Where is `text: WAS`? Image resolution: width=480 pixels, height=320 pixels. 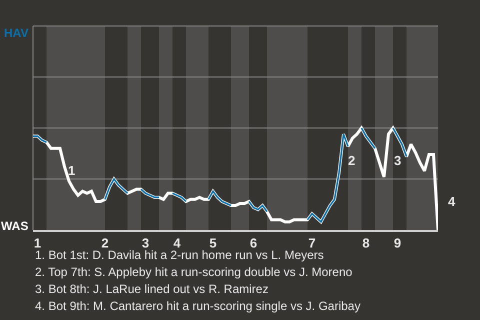
text: WAS is located at coordinates (14, 226).